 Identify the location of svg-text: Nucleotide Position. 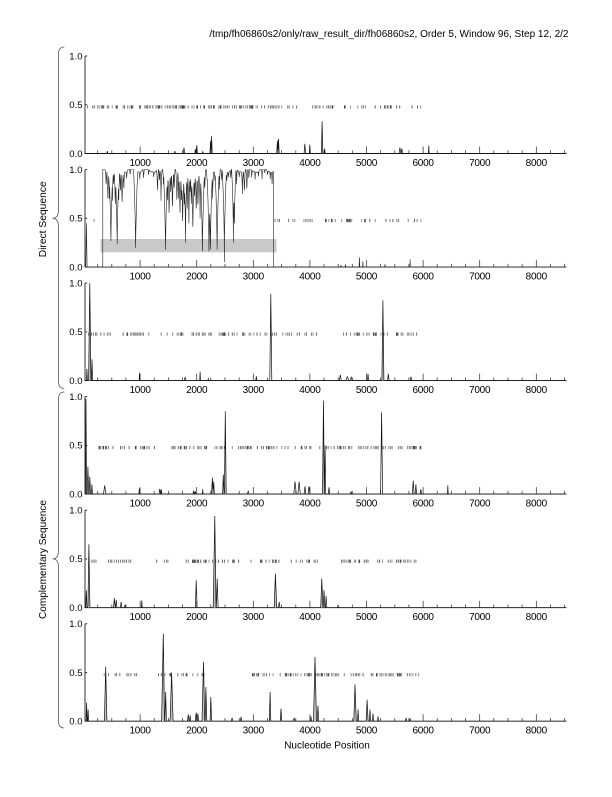
(327, 746).